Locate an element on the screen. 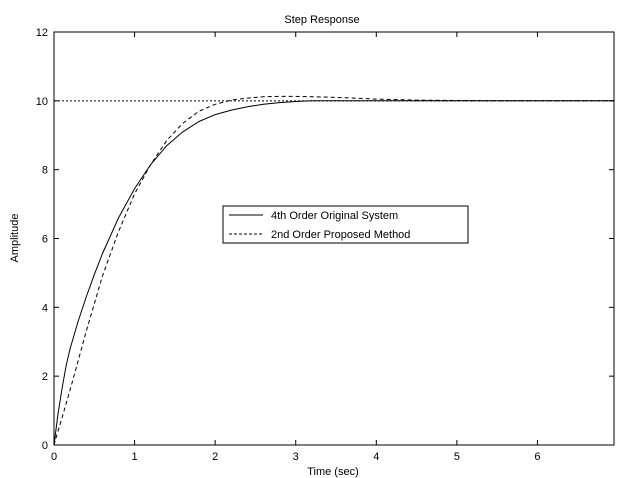 This screenshot has width=617, height=478. y-tick-label: 8 is located at coordinates (45, 171).